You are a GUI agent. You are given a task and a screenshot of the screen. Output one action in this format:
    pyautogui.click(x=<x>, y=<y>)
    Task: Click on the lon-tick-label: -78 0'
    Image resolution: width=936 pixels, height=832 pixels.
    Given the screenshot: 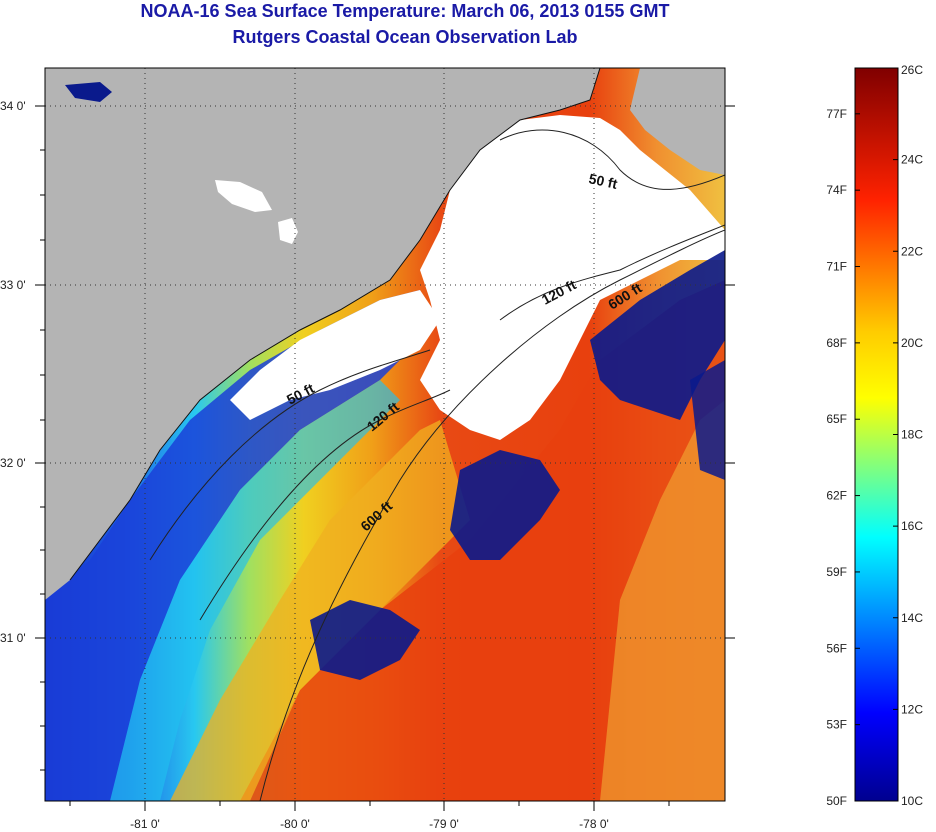 What is the action you would take?
    pyautogui.click(x=594, y=824)
    